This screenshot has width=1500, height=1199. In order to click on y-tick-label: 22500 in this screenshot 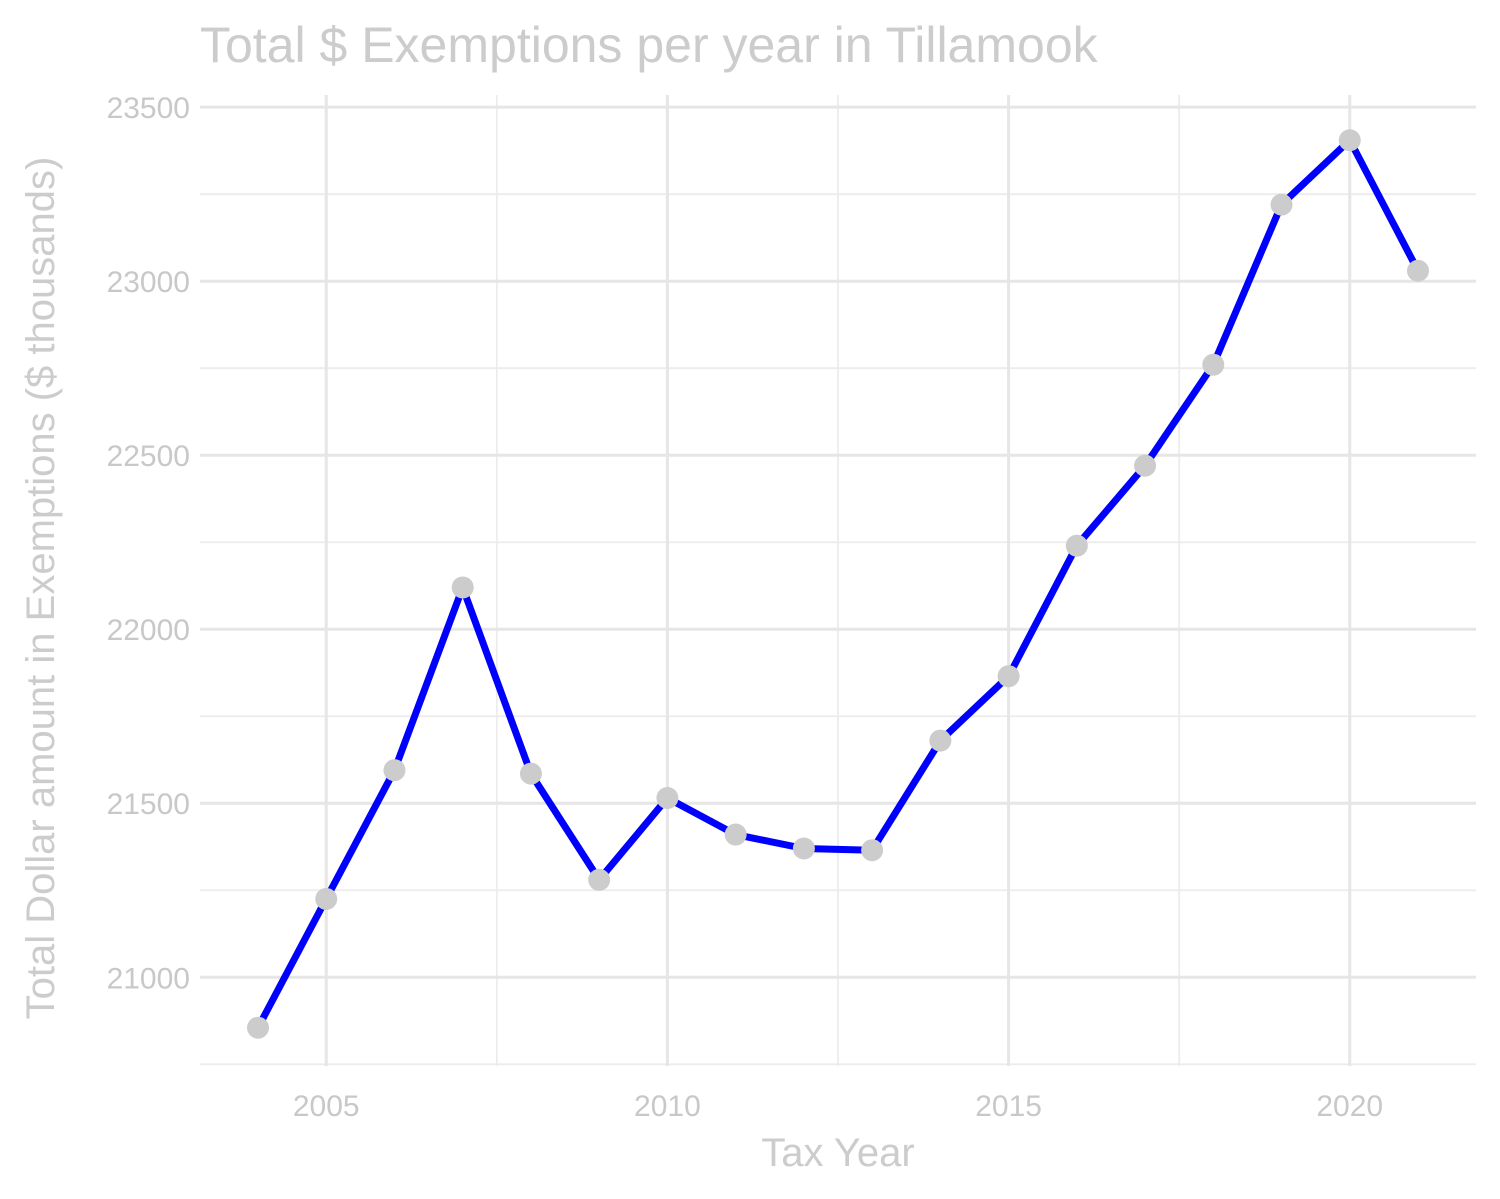, I will do `click(148, 456)`.